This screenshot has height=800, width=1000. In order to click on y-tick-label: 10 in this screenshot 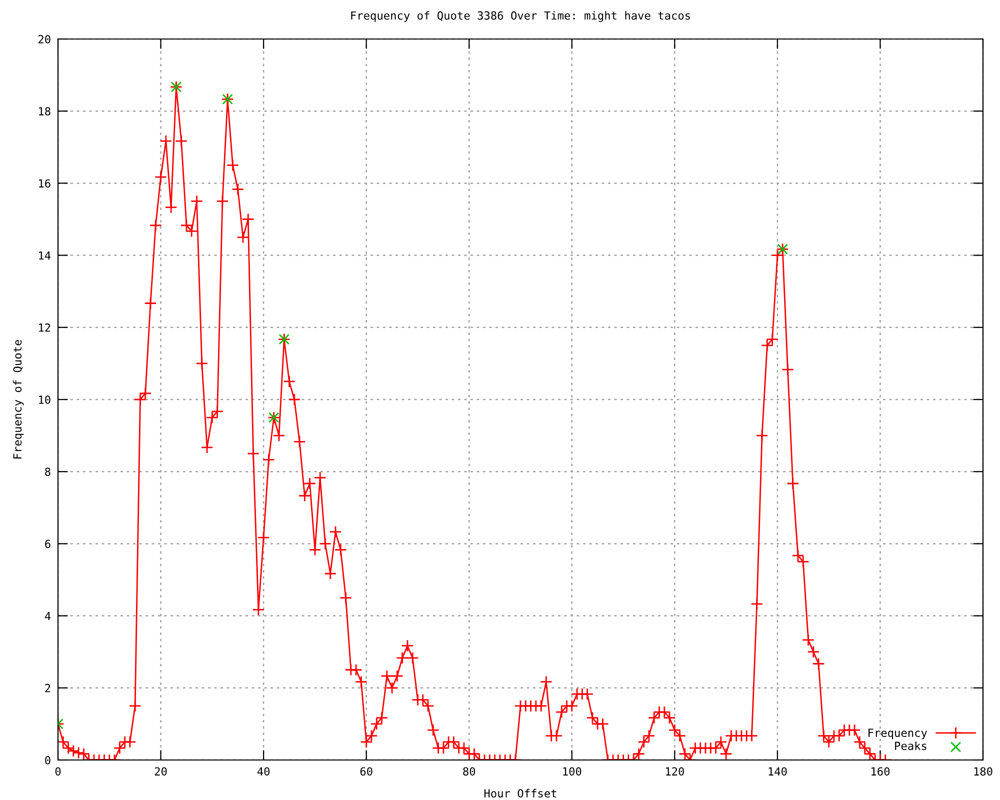, I will do `click(44, 400)`.